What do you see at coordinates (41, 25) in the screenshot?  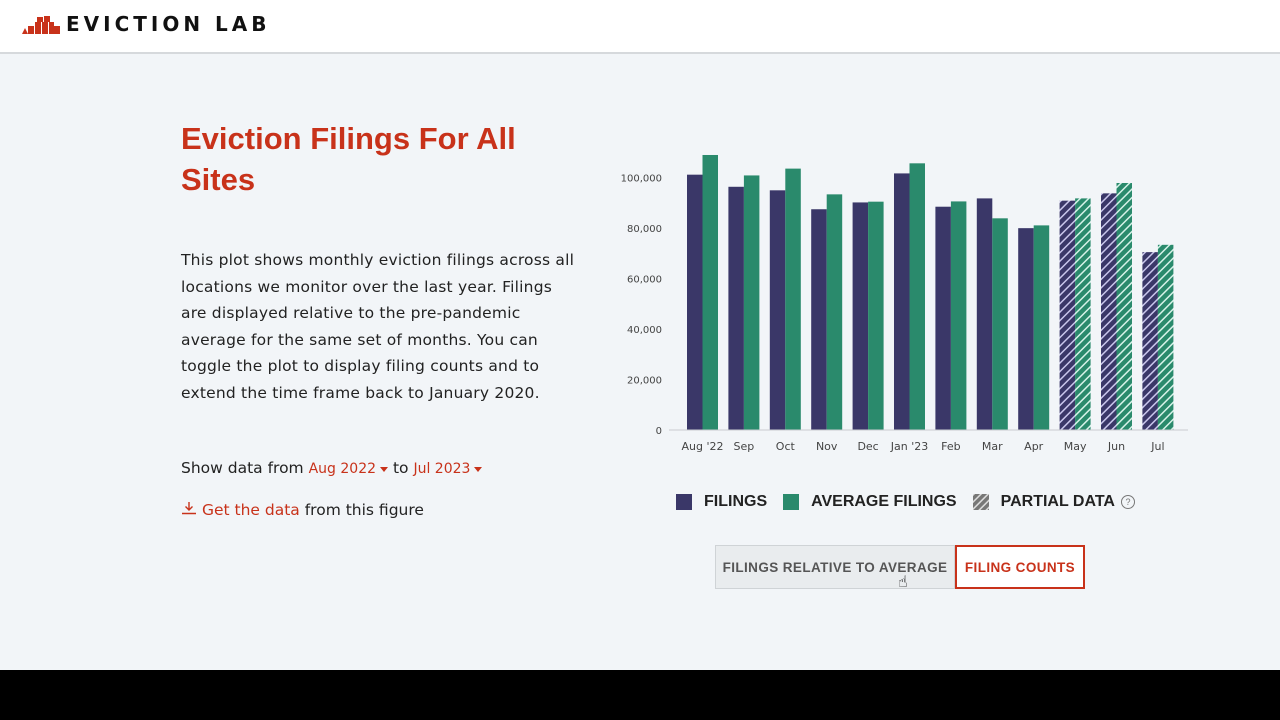 I see `logo-blocks-icon` at bounding box center [41, 25].